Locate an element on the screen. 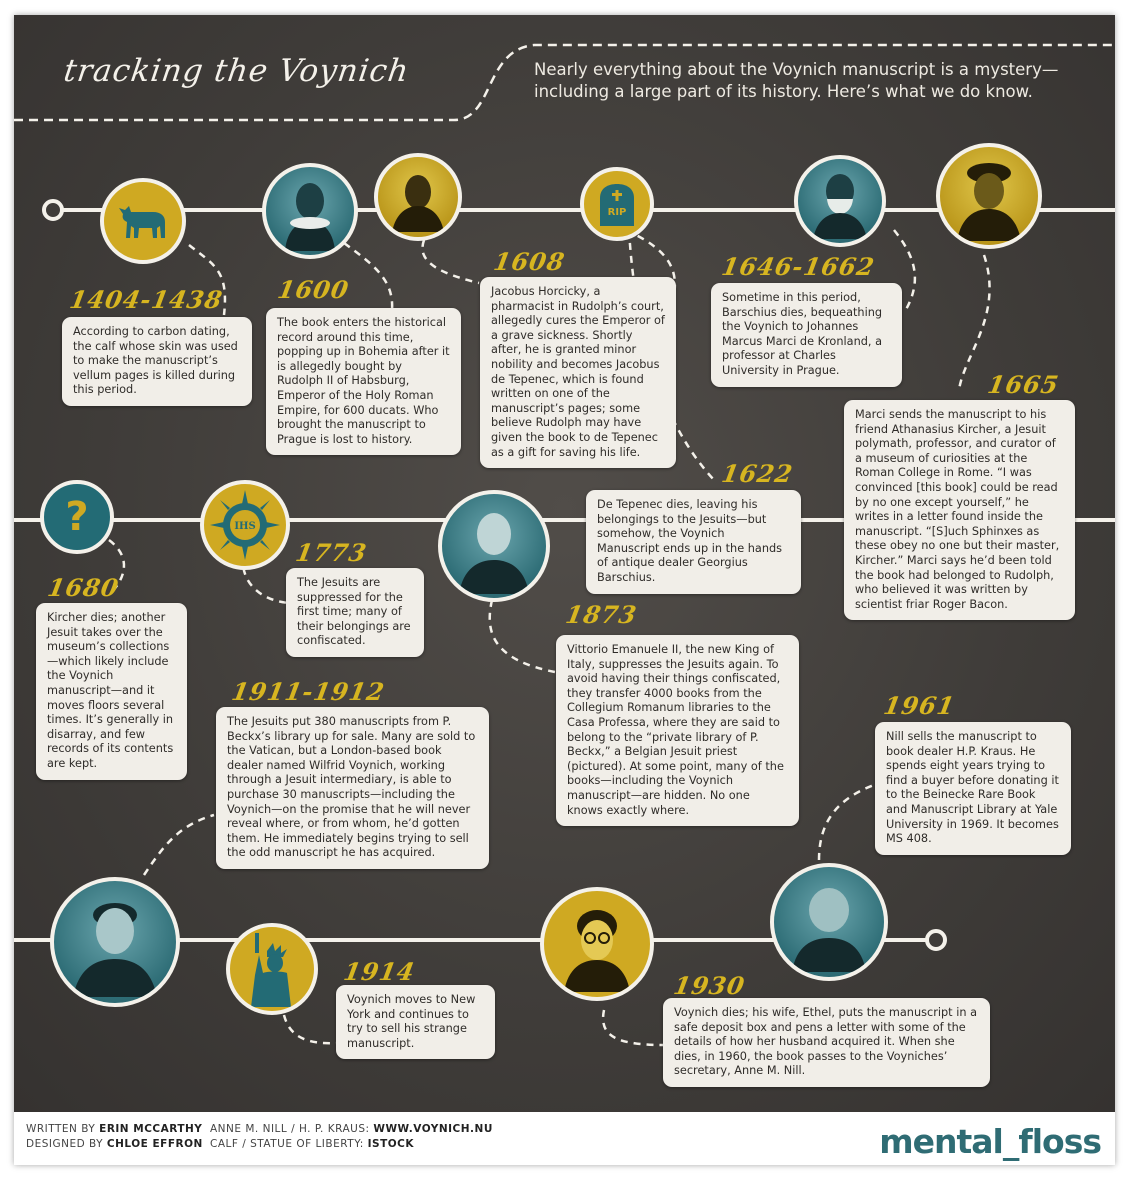  question-mark-label: ? is located at coordinates (77, 517).